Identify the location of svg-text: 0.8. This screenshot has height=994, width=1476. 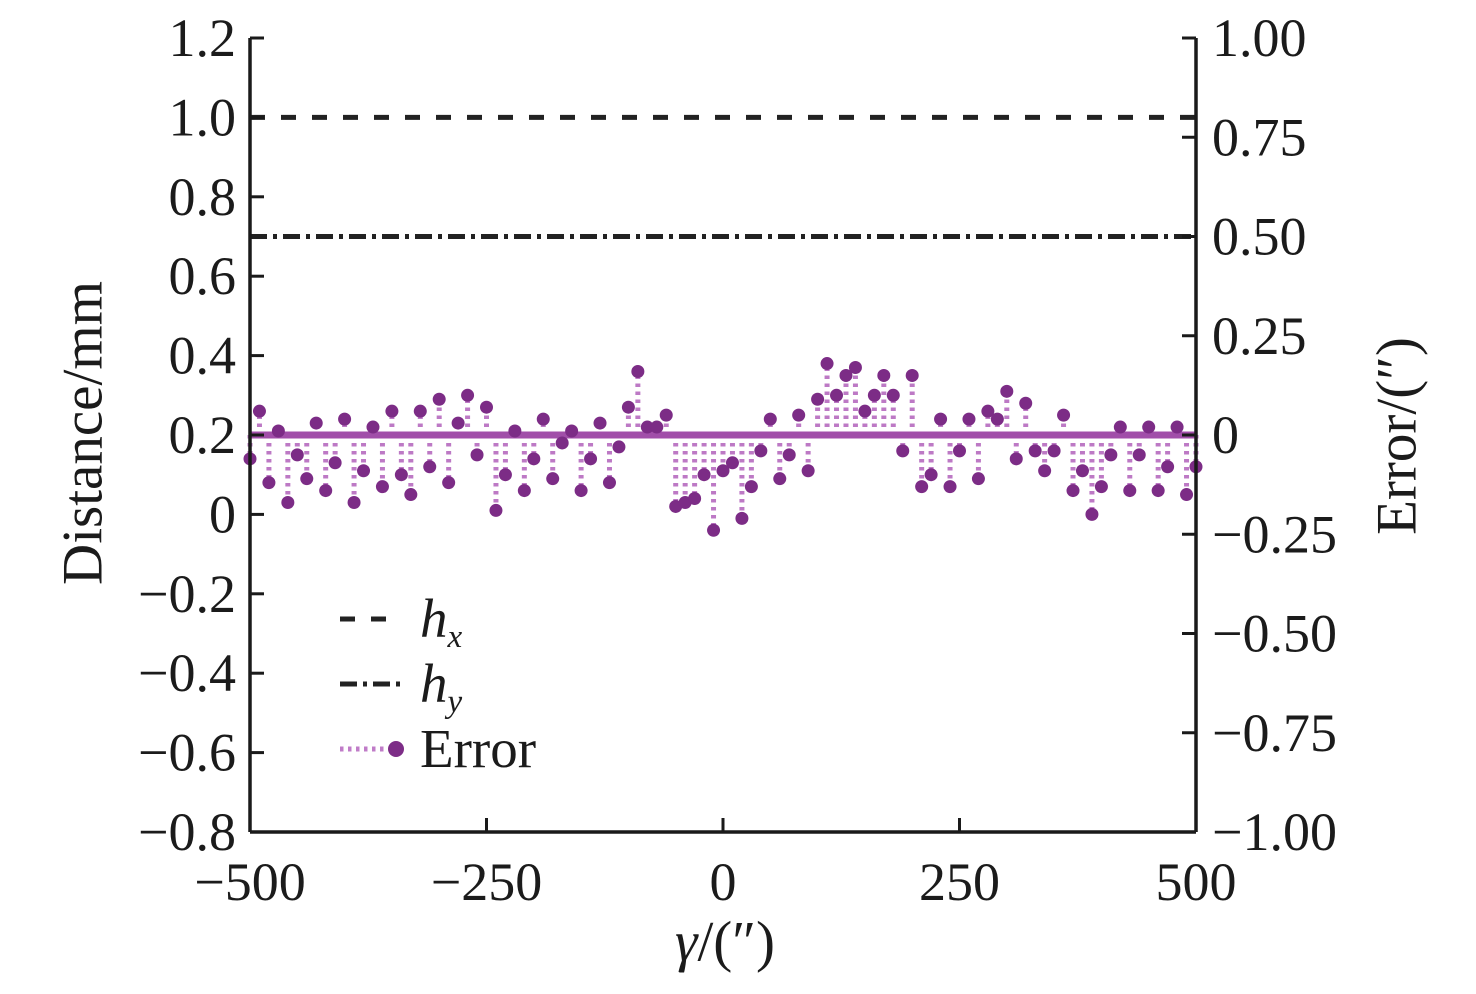
(203, 197).